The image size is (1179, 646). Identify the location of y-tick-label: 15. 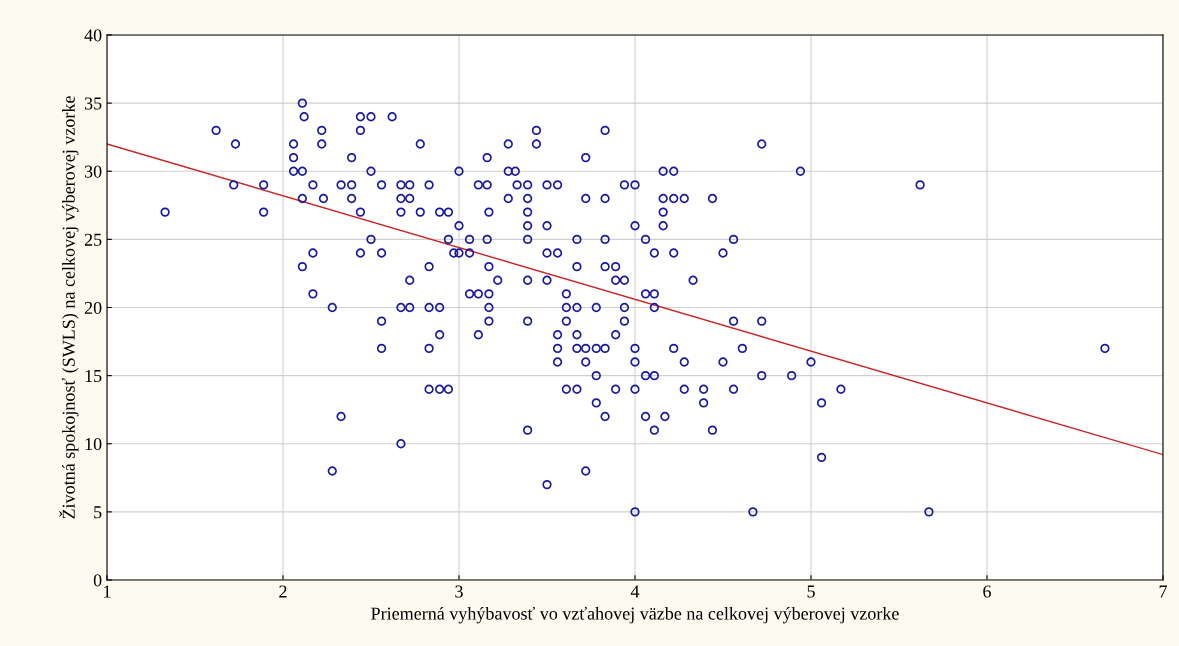
(93, 376).